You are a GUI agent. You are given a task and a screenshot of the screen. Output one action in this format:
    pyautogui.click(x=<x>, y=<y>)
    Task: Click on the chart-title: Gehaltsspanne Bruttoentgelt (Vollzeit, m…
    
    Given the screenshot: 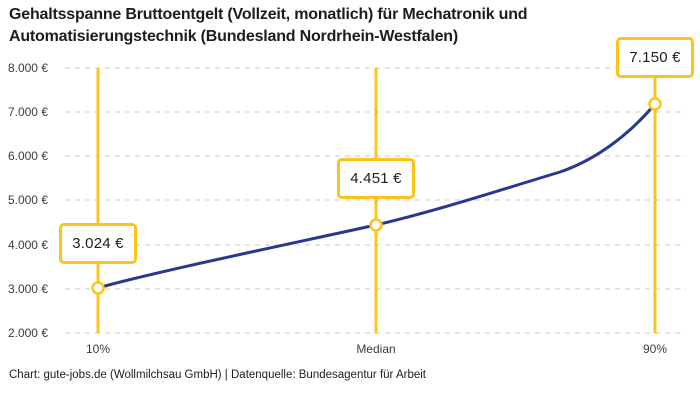 What is the action you would take?
    pyautogui.click(x=268, y=25)
    